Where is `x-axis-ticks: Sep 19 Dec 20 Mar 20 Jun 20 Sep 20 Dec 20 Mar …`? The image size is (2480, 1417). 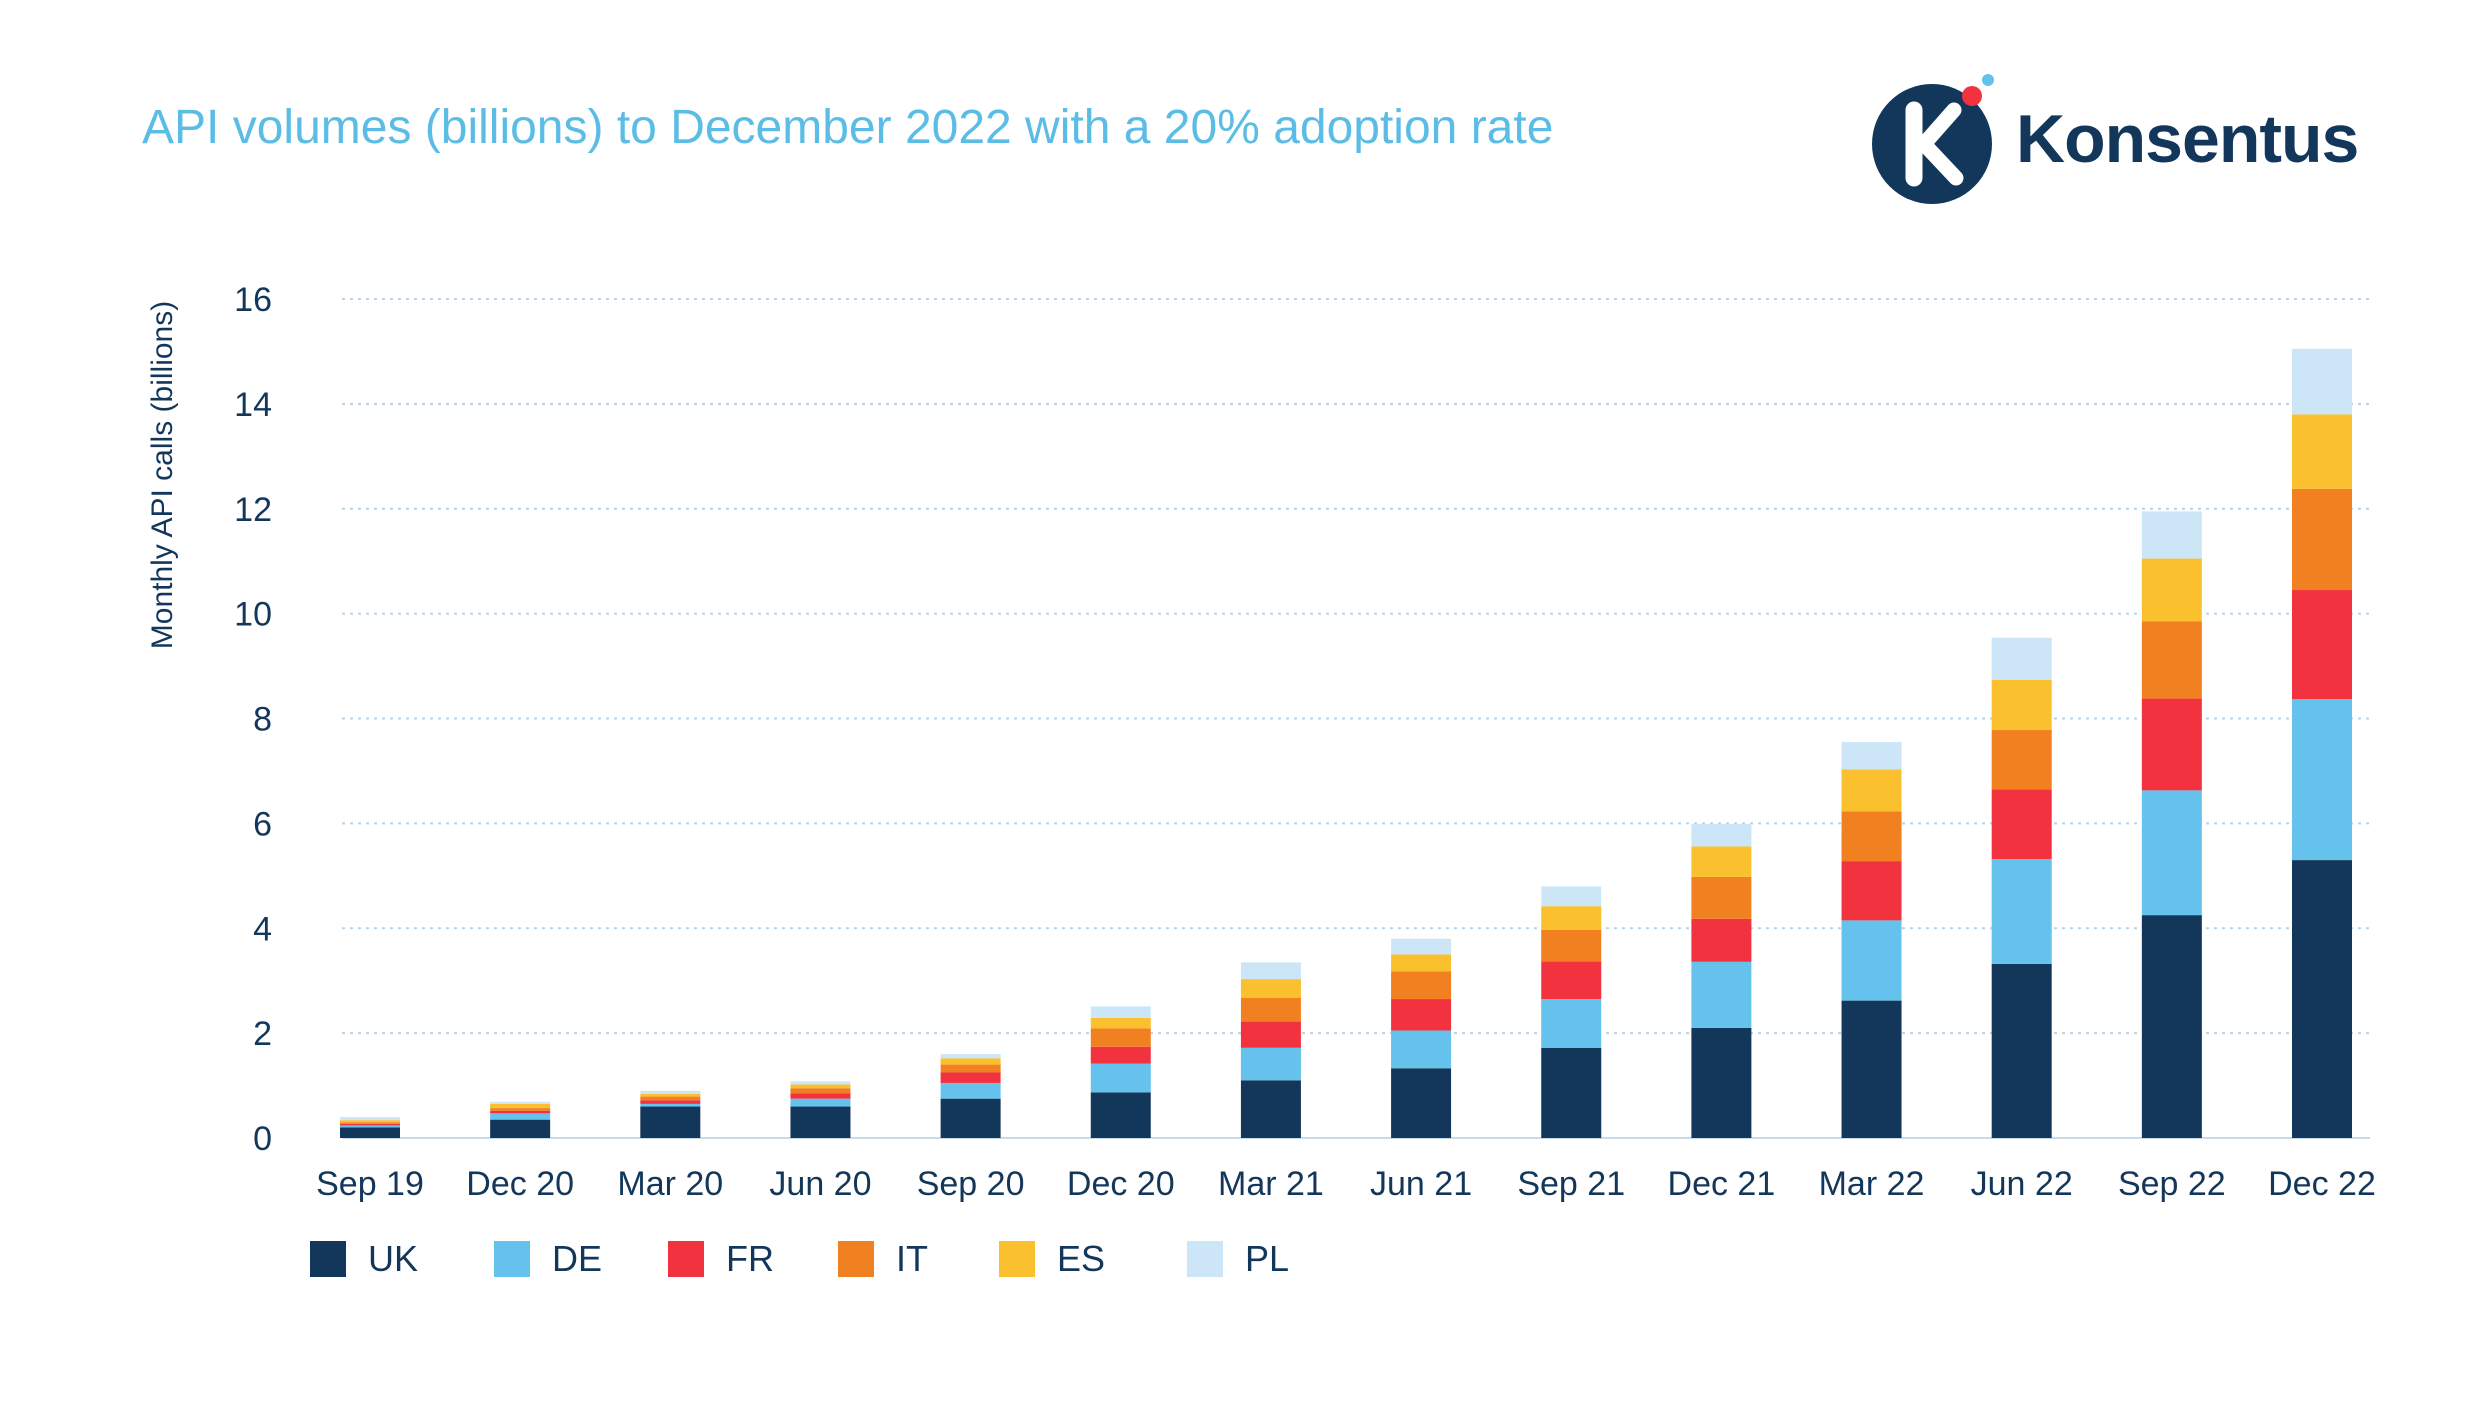 x-axis-ticks: Sep 19 Dec 20 Mar 20 Jun 20 Sep 20 Dec 20 Mar … is located at coordinates (1346, 1184).